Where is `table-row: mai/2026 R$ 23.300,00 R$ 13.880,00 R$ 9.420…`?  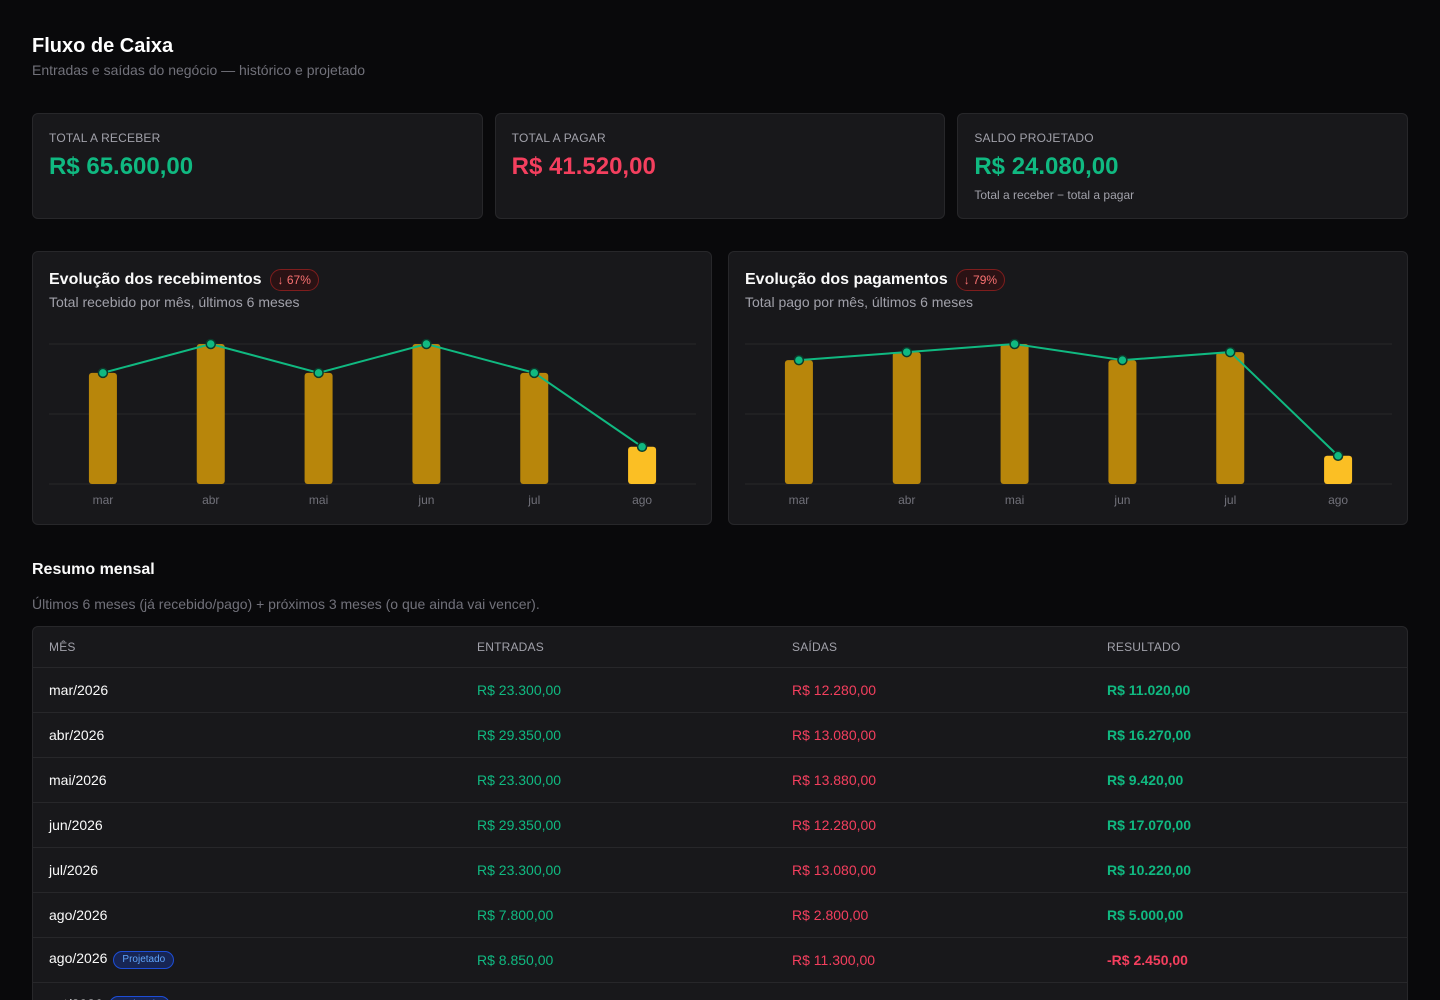 table-row: mai/2026 R$ 23.300,00 R$ 13.880,00 R$ 9.420… is located at coordinates (720, 779).